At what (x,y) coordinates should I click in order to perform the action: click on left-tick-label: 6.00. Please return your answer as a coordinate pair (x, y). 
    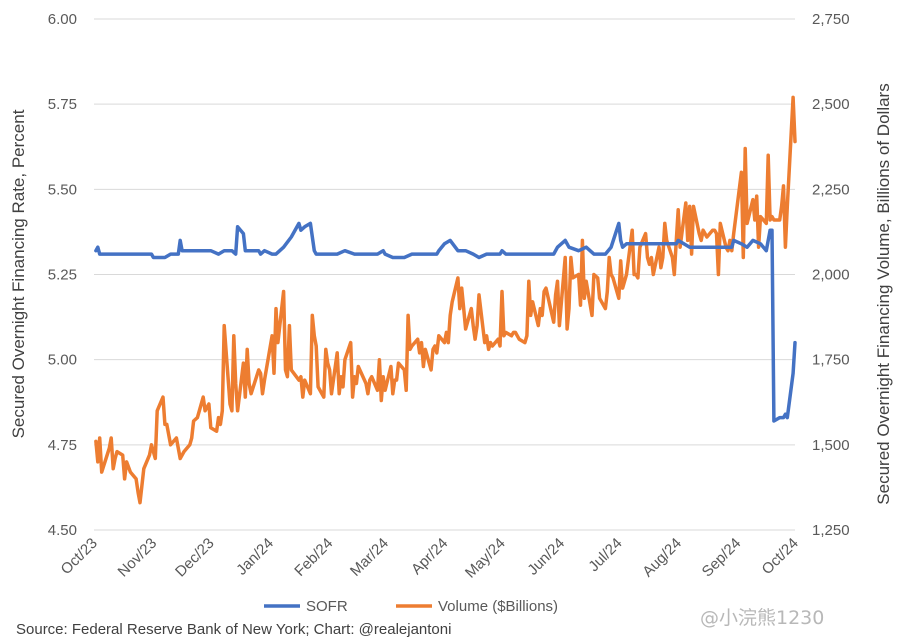
    Looking at the image, I should click on (62, 19).